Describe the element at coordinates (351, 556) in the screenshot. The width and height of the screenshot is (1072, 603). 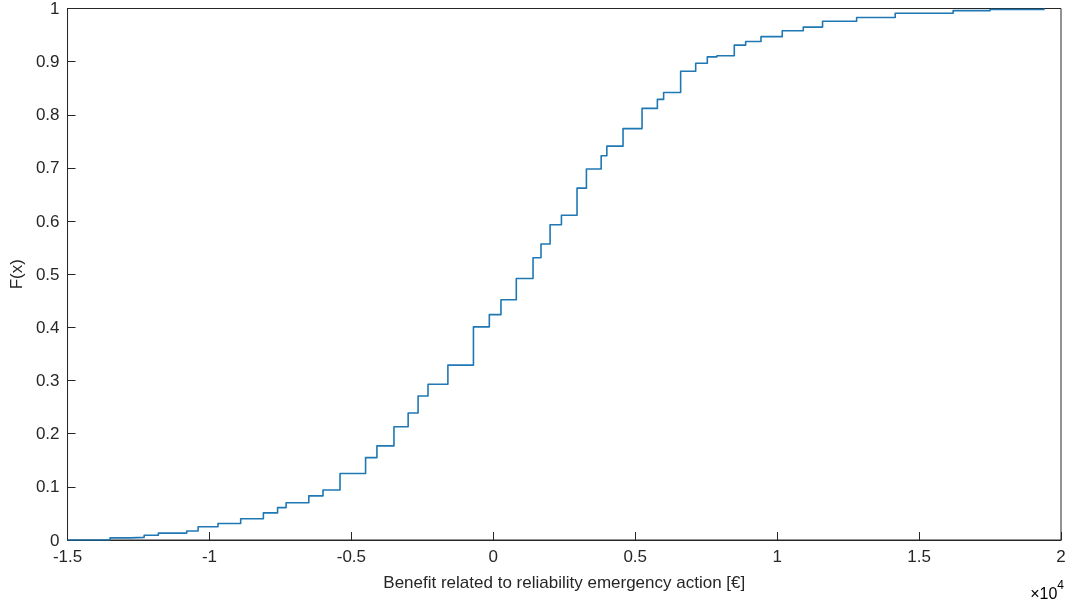
I see `x-tick-label: -0.5` at that location.